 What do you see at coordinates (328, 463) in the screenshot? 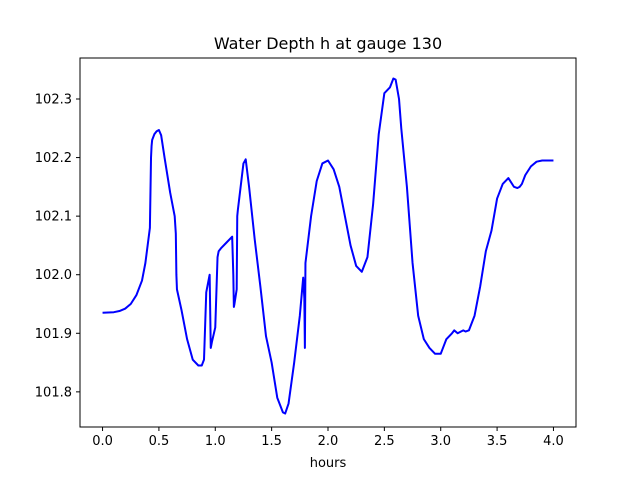
I see `x-axis-label: hours` at bounding box center [328, 463].